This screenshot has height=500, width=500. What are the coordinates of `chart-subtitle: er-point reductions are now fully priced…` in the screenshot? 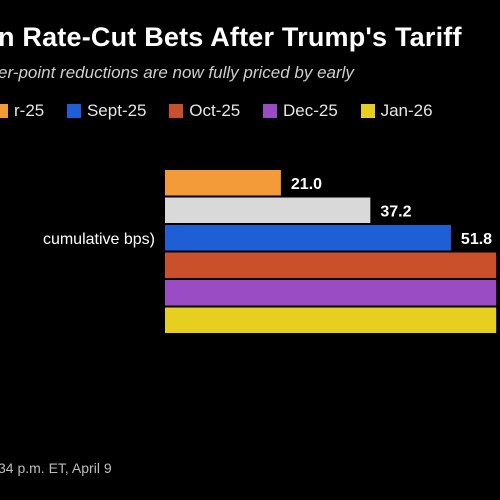 It's located at (177, 72).